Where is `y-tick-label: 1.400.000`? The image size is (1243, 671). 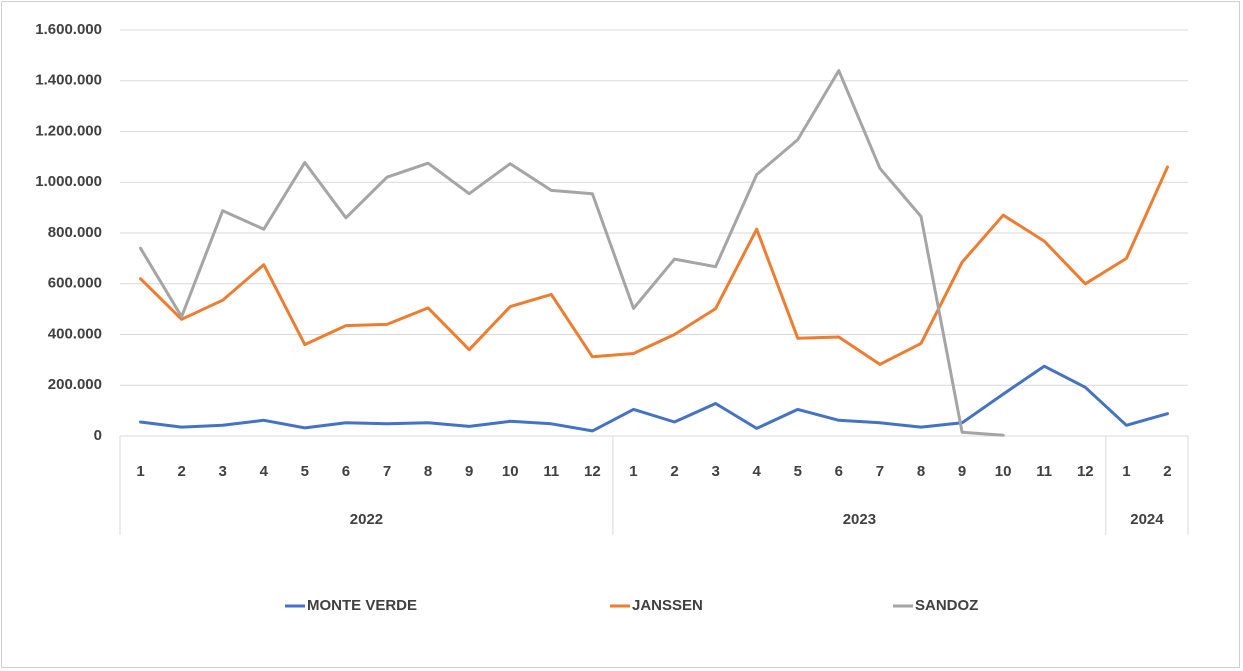 y-tick-label: 1.400.000 is located at coordinates (68, 80).